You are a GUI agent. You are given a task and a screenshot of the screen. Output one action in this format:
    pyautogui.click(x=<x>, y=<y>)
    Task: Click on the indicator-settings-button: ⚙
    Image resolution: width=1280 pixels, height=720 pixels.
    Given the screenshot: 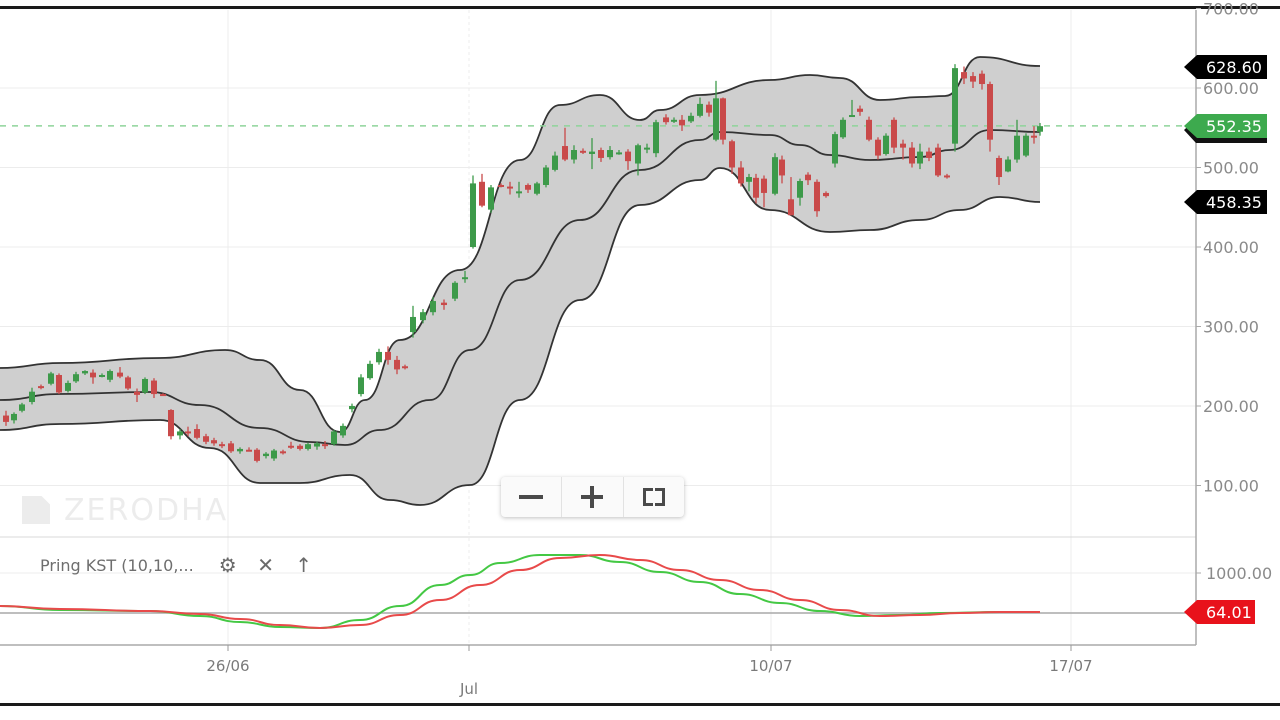 What is the action you would take?
    pyautogui.click(x=228, y=565)
    